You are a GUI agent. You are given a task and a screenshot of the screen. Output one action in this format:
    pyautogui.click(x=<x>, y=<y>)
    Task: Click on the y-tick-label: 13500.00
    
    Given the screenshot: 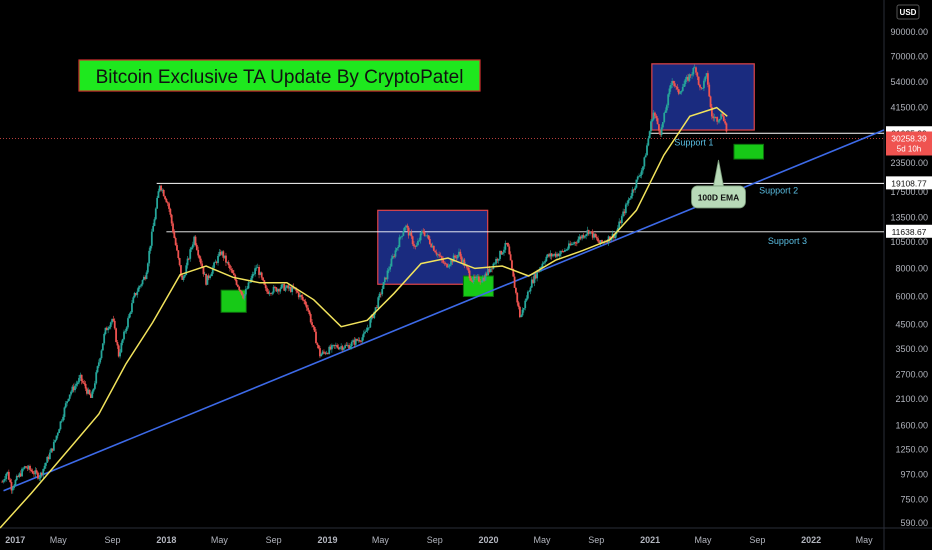 What is the action you would take?
    pyautogui.click(x=909, y=217)
    